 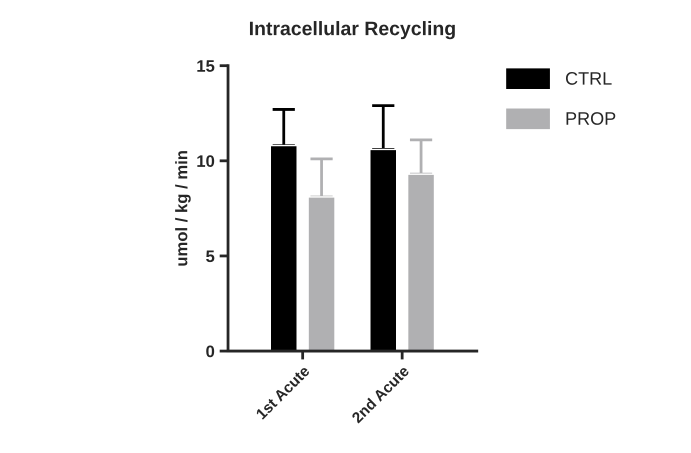 I want to click on y-tick-label: 15, so click(x=205, y=66).